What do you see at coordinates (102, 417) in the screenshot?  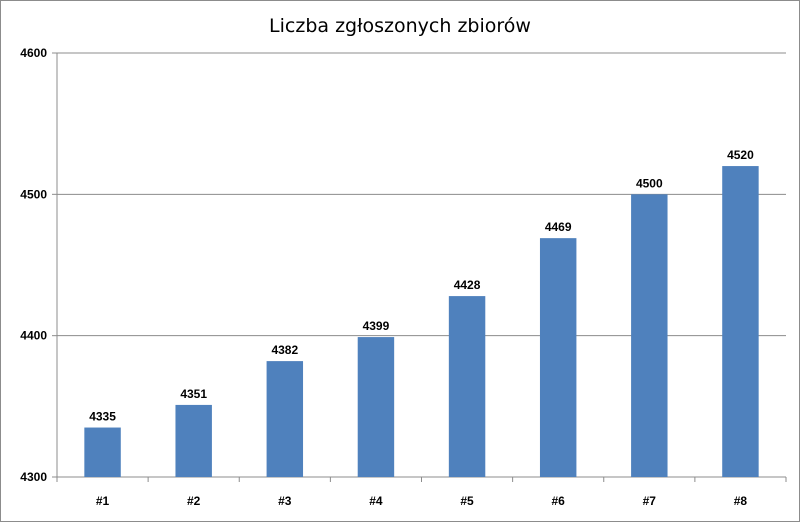 I see `data-label: 4335` at bounding box center [102, 417].